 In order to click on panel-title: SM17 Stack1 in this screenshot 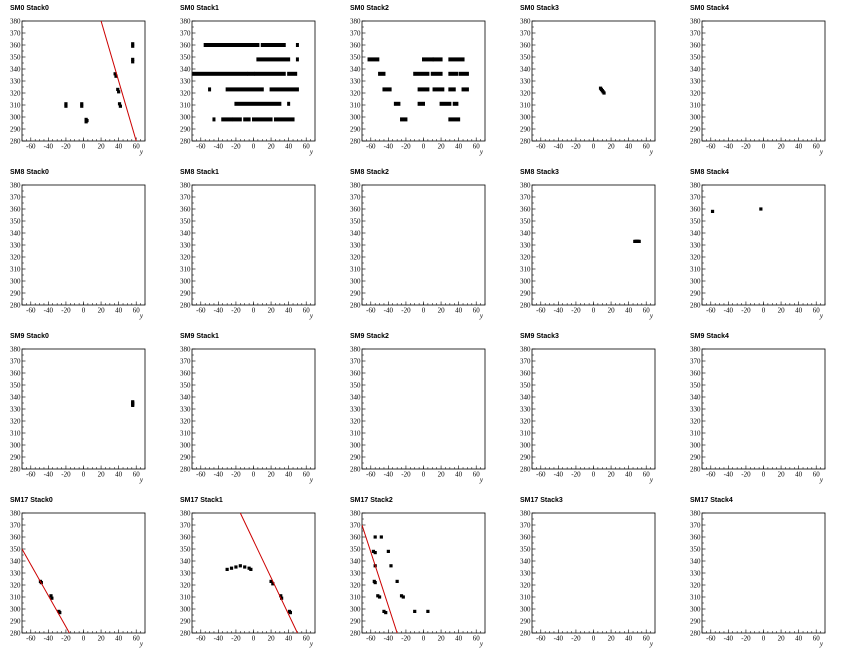, I will do `click(201, 500)`.